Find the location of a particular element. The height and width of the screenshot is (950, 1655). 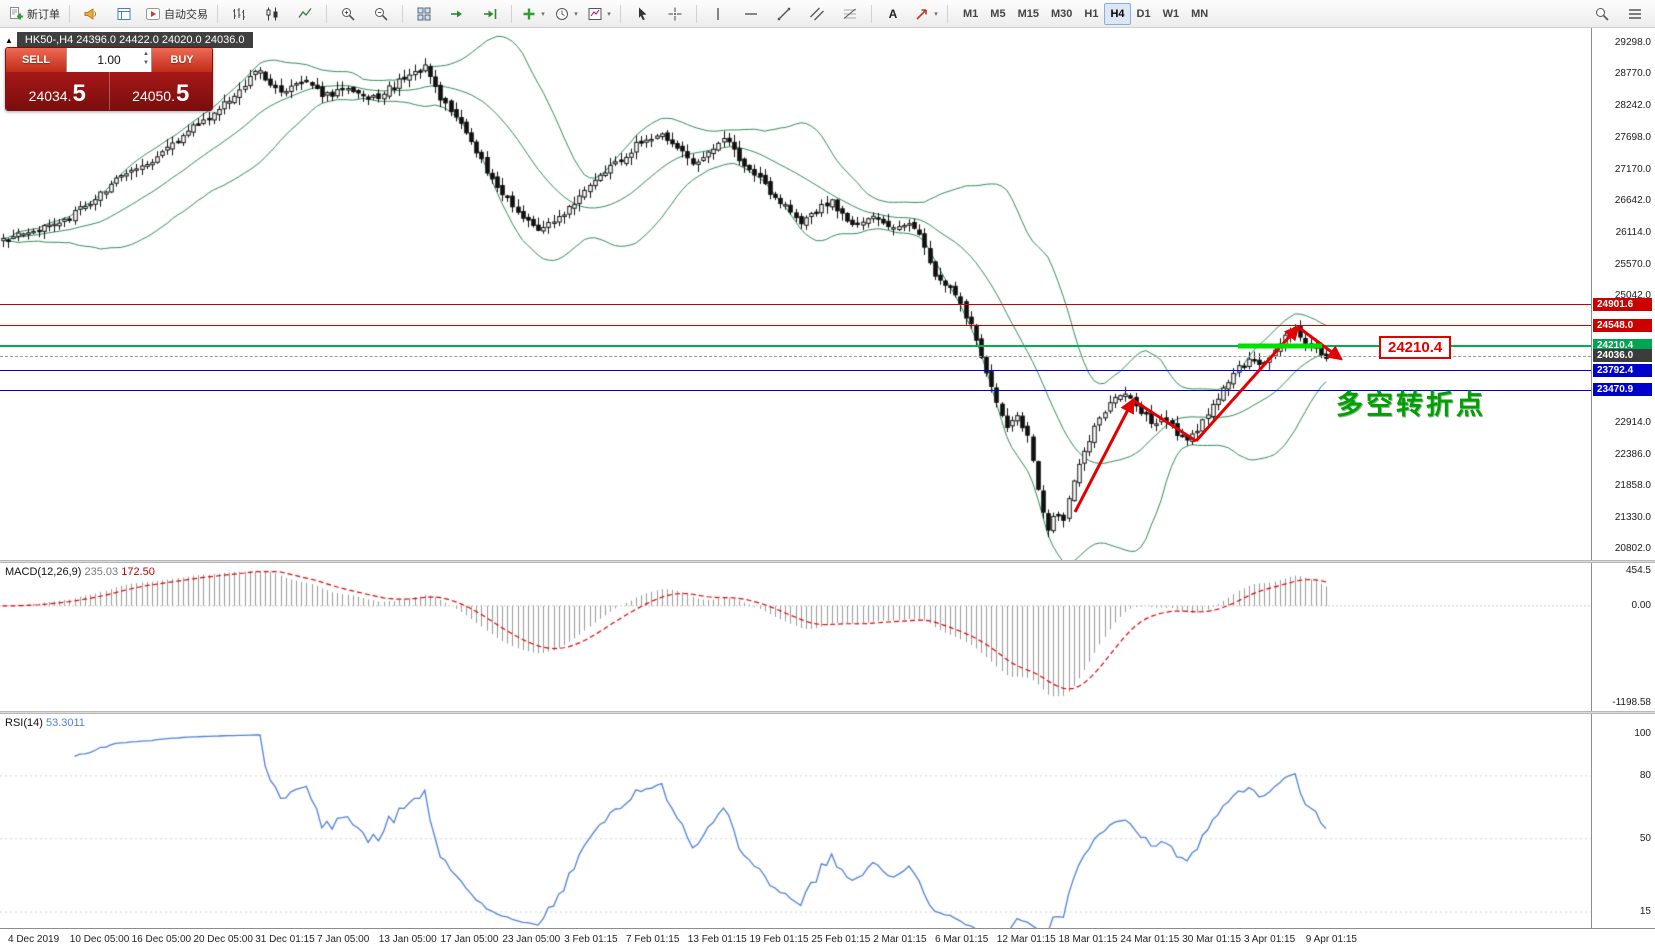

rsi-axis-label: 100 is located at coordinates (1642, 733).